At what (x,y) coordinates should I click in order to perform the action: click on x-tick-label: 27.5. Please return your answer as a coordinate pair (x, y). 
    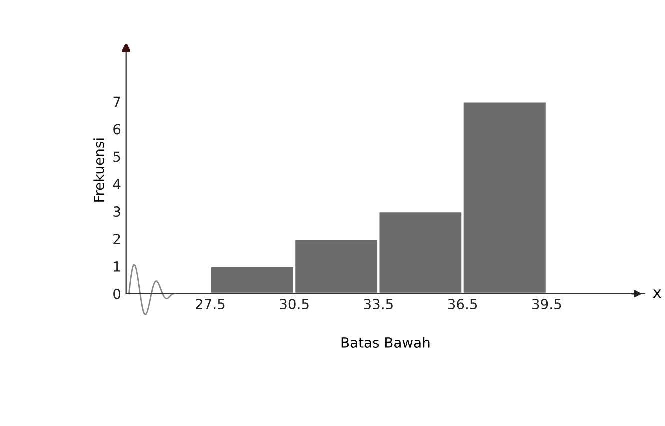
    Looking at the image, I should click on (210, 304).